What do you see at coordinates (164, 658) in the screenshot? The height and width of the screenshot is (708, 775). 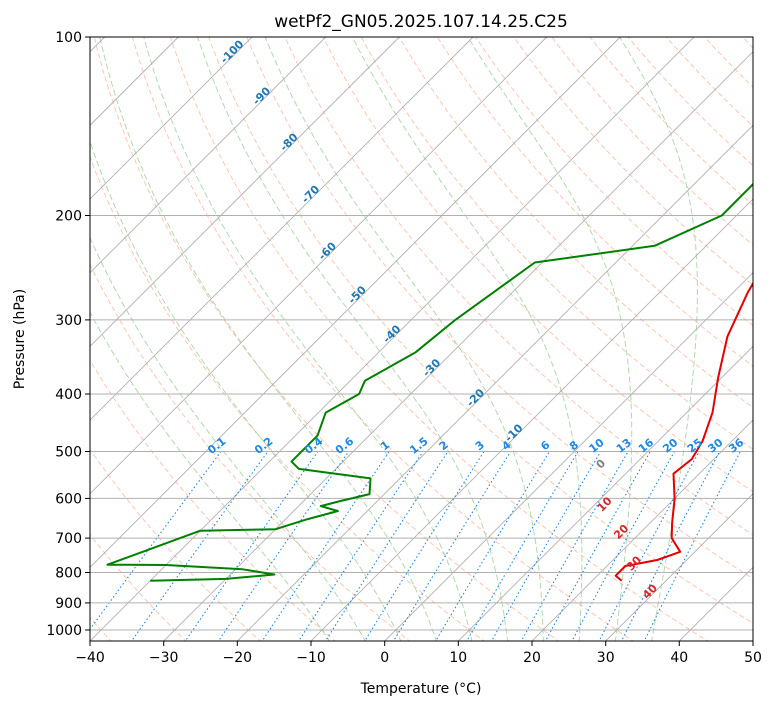 I see `x-tick-label: −30` at bounding box center [164, 658].